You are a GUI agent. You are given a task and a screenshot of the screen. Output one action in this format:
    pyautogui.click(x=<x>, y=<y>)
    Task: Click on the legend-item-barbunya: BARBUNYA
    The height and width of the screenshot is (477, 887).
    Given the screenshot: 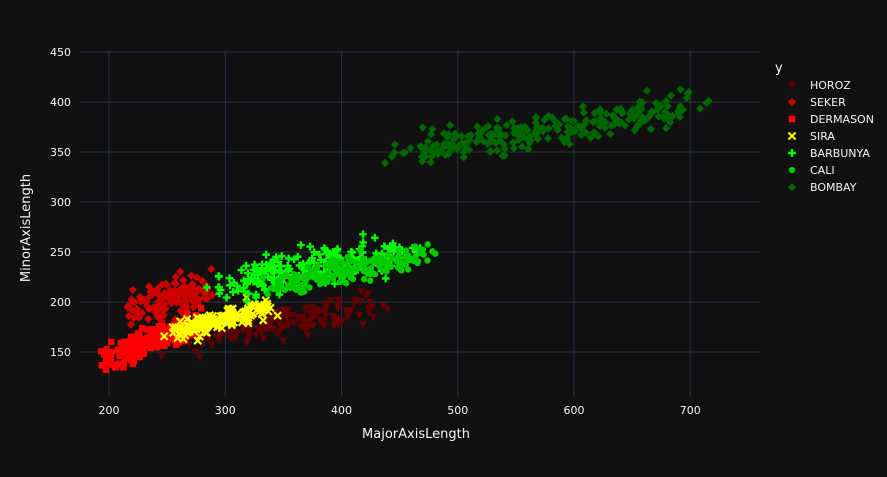 What is the action you would take?
    pyautogui.click(x=829, y=153)
    